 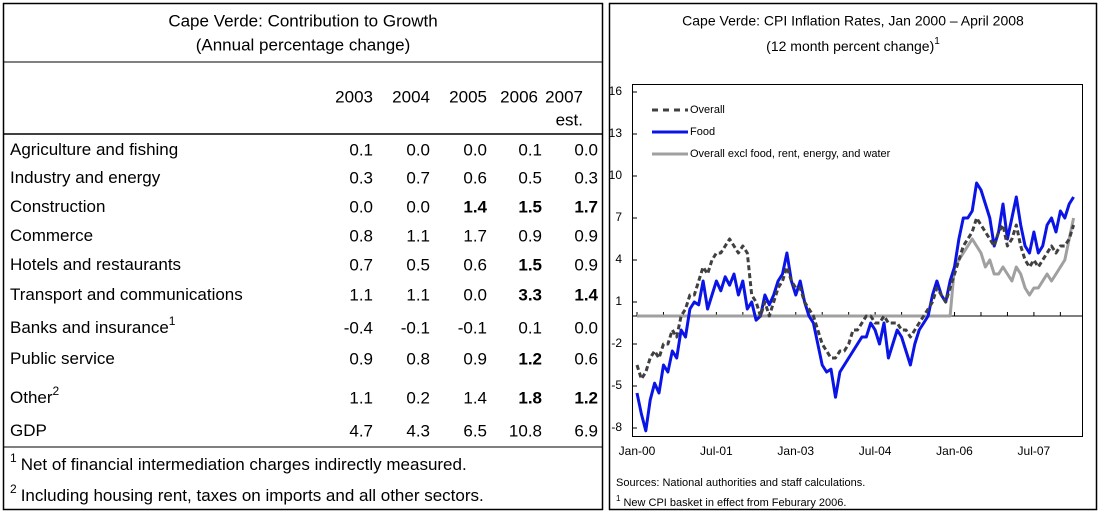 I want to click on row-label-text: Commerce, so click(x=51, y=235).